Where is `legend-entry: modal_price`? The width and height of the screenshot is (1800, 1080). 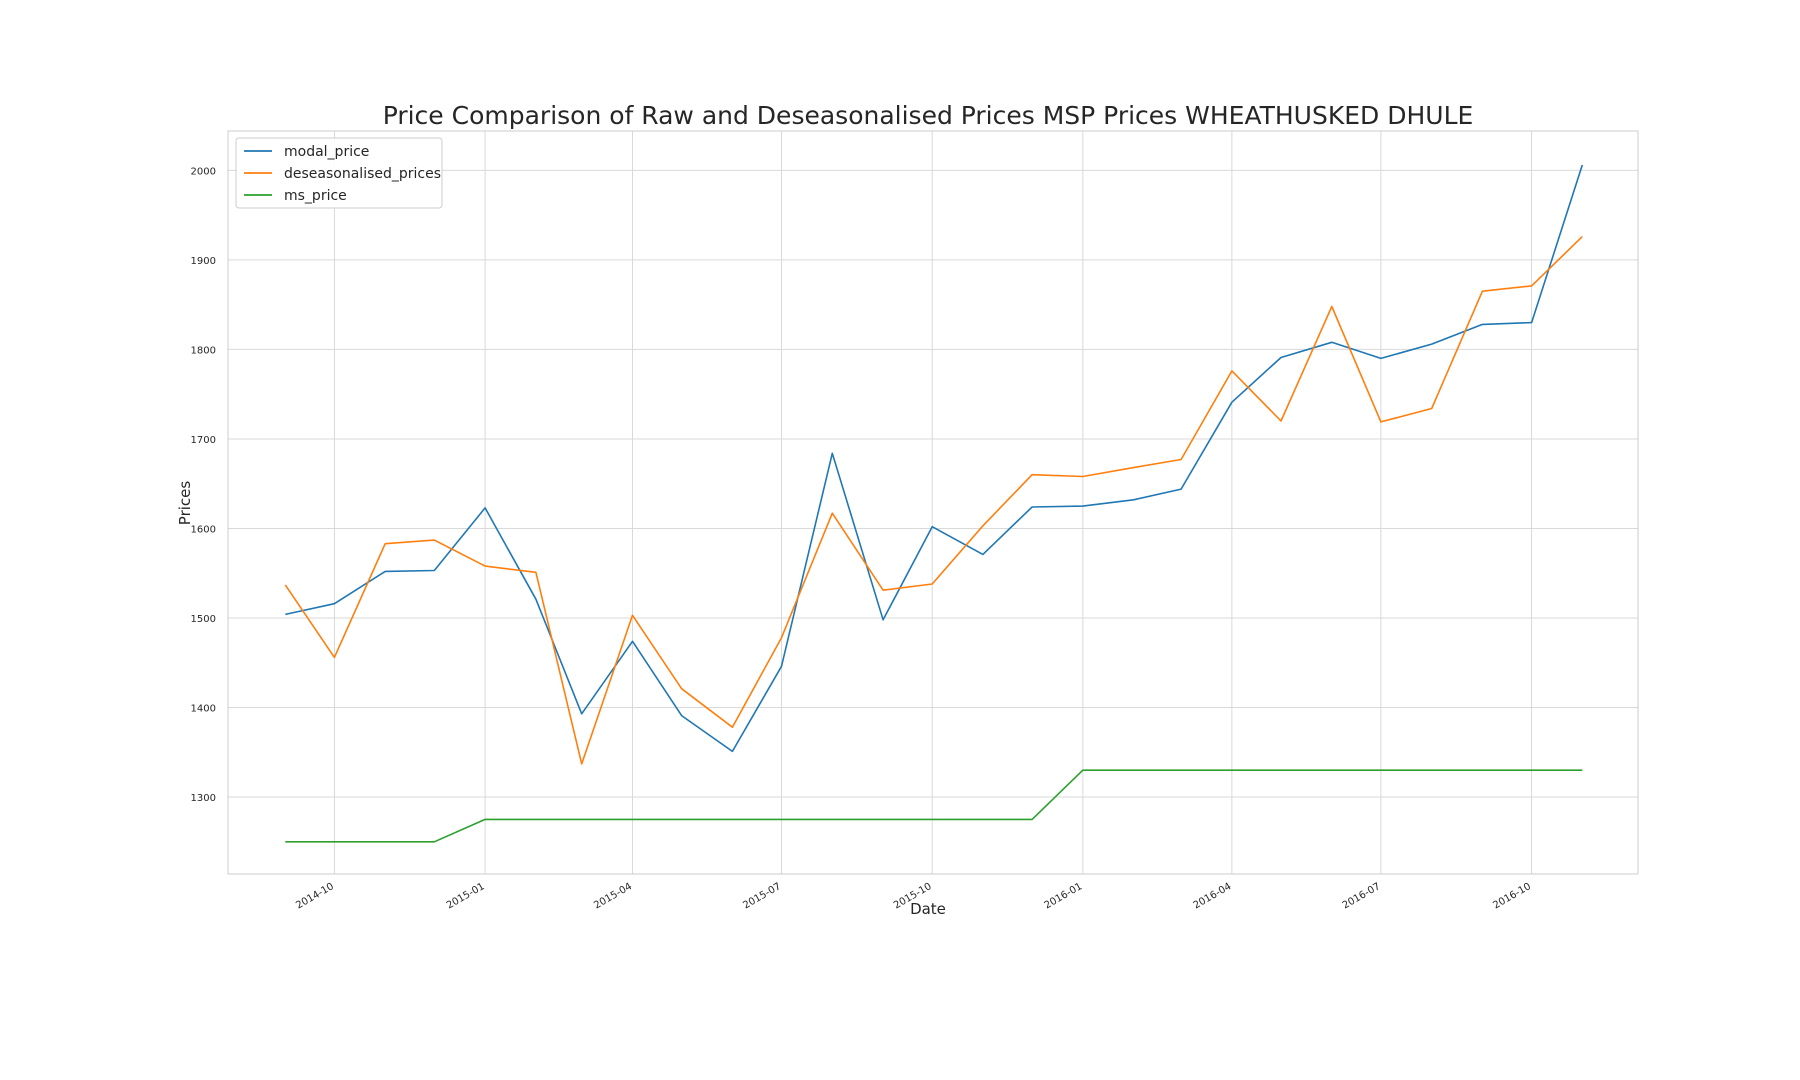
legend-entry: modal_price is located at coordinates (326, 152).